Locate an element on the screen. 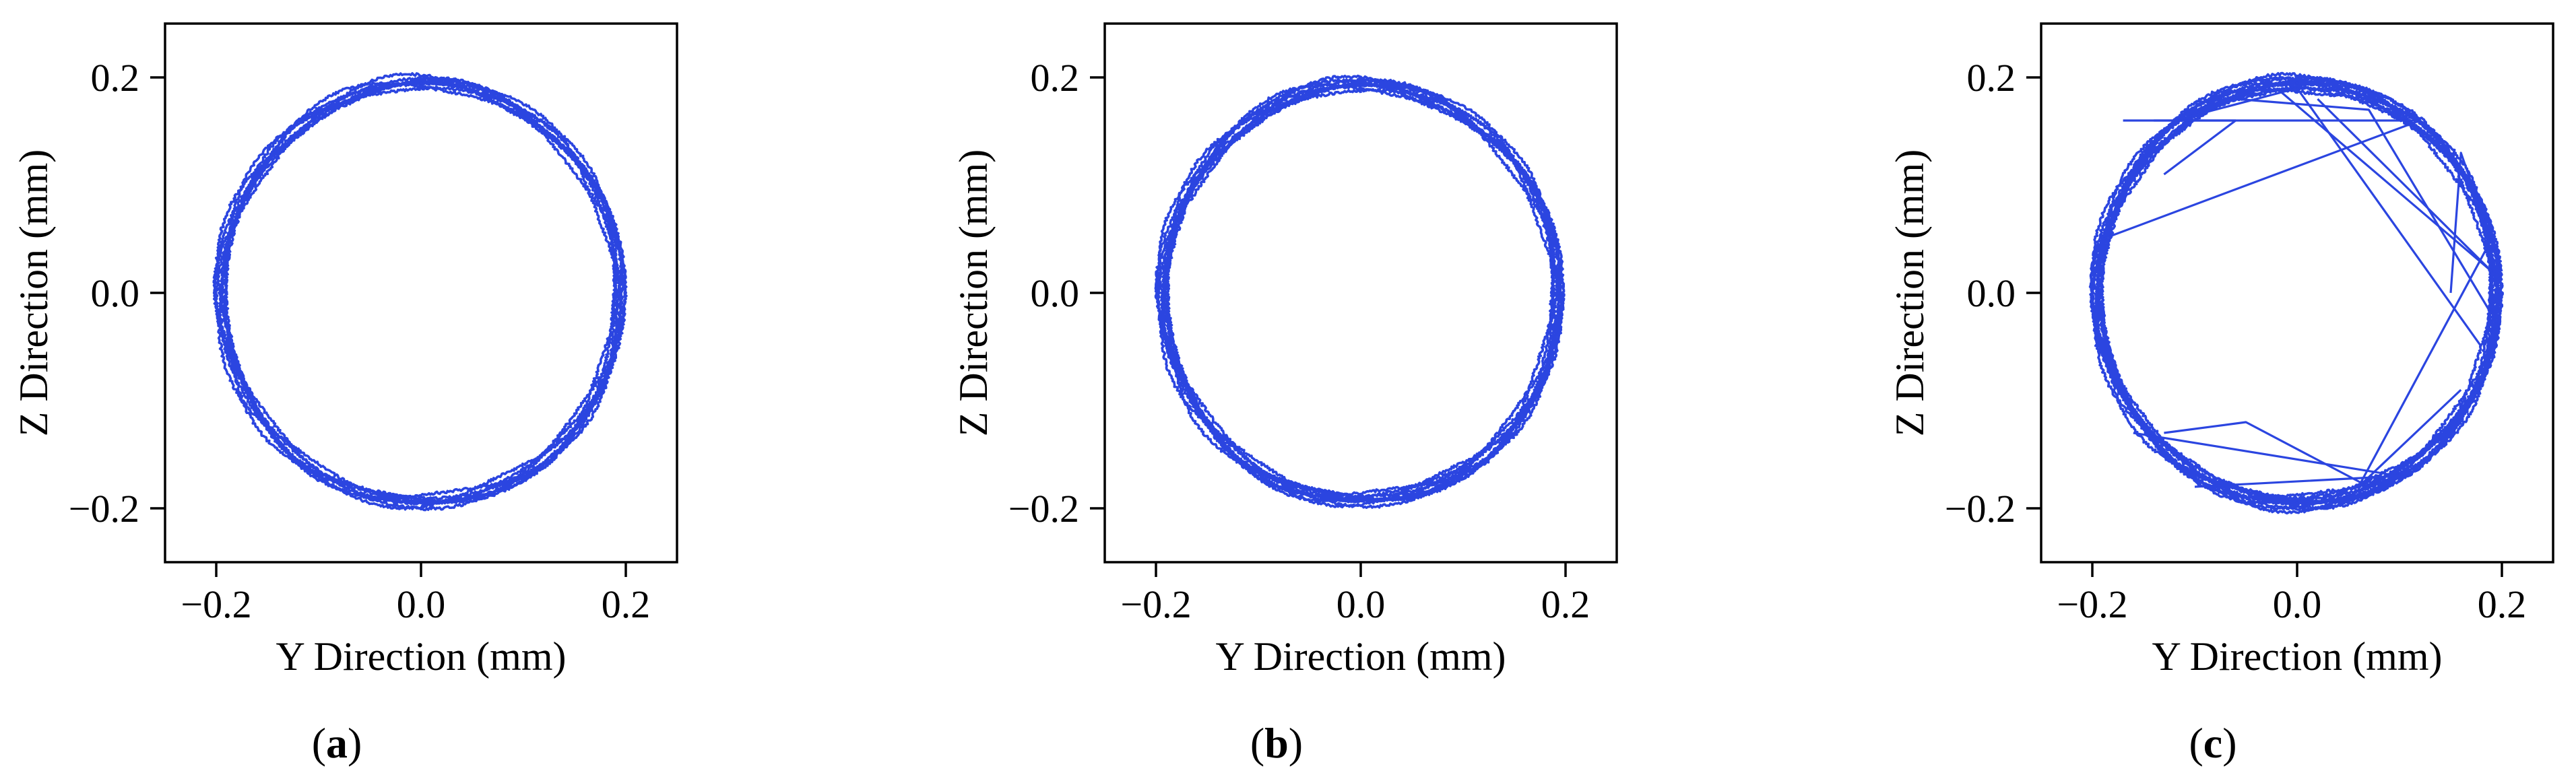 Image resolution: width=2576 pixels, height=781 pixels. panel-label: (c) is located at coordinates (2212, 743).